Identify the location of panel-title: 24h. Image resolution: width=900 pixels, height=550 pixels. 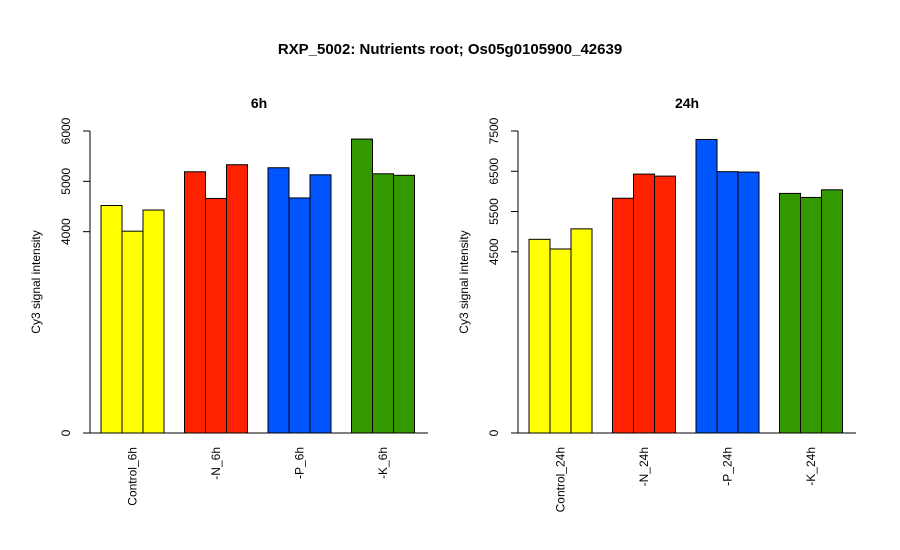
(687, 103).